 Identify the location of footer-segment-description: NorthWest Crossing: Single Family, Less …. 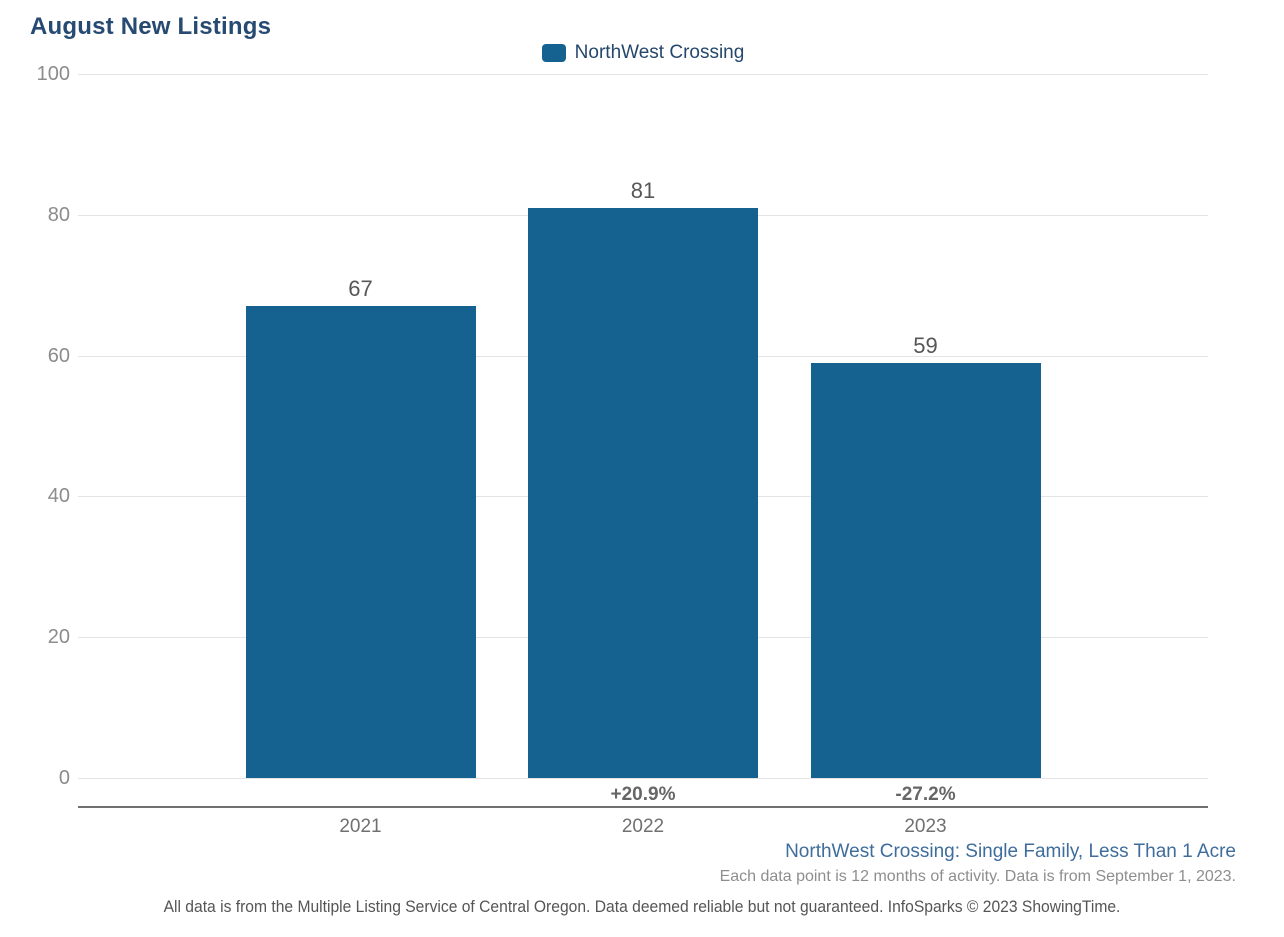
(1010, 851).